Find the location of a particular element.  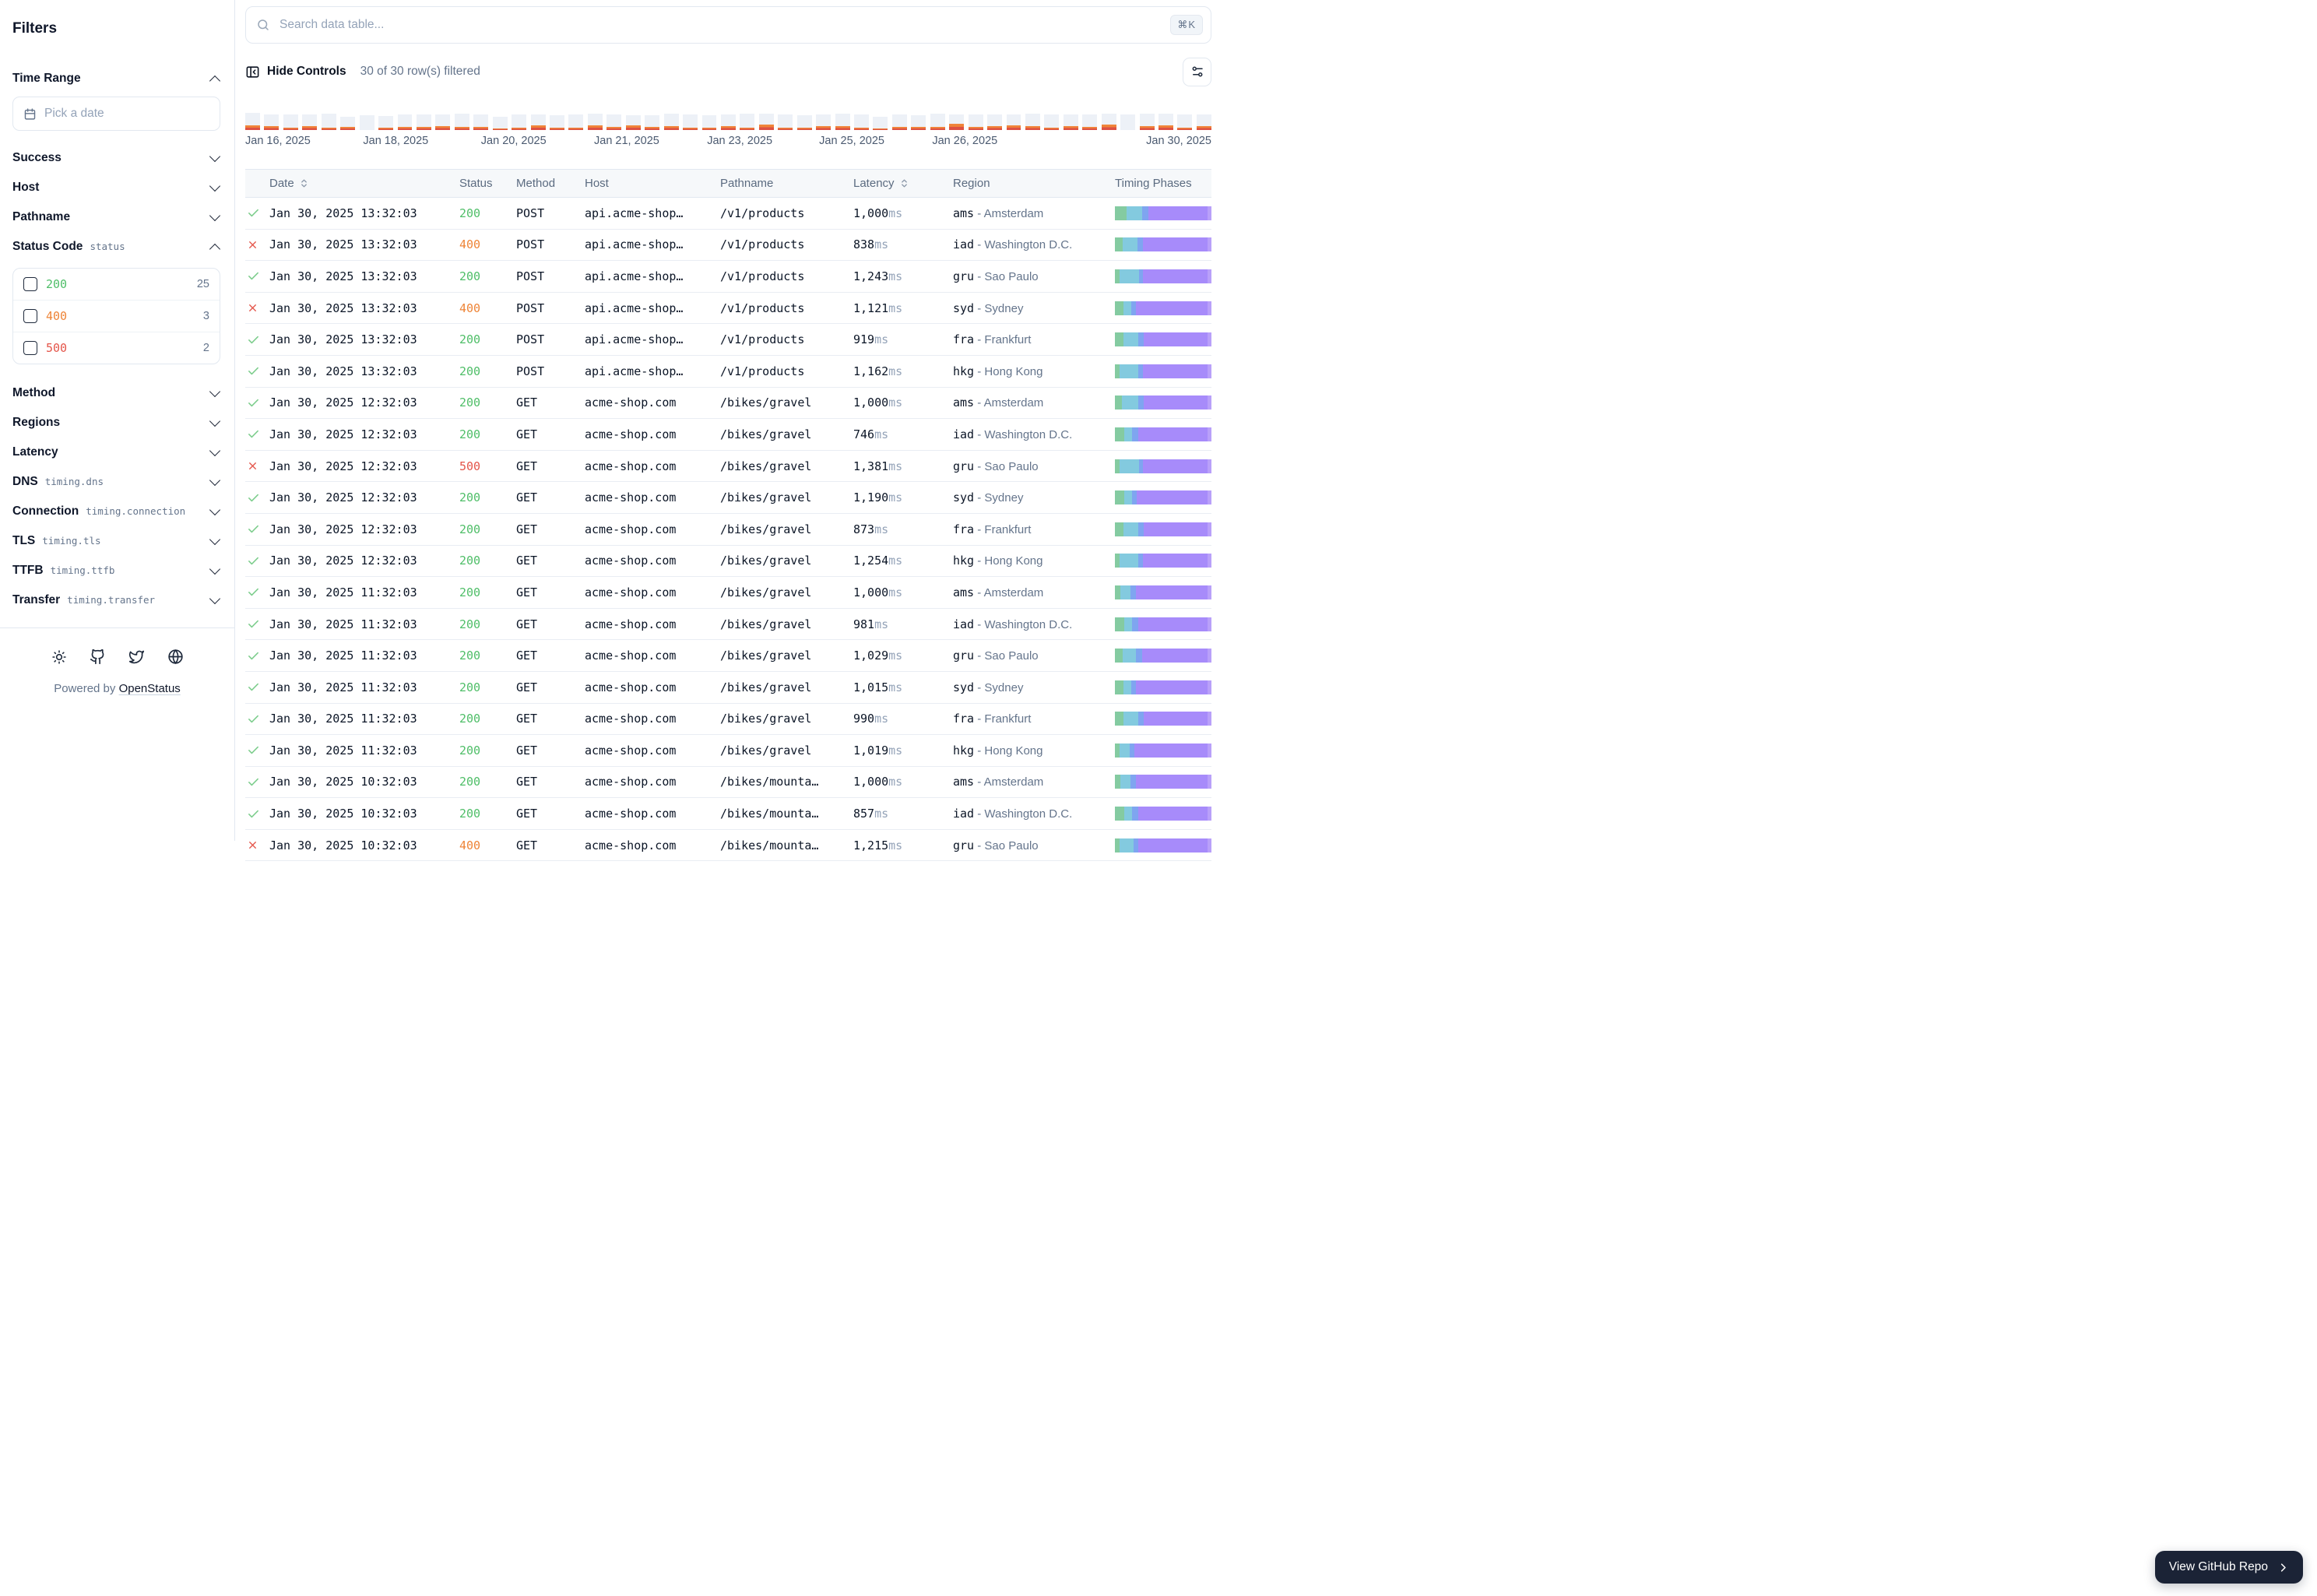

section-method: Method is located at coordinates (117, 393).